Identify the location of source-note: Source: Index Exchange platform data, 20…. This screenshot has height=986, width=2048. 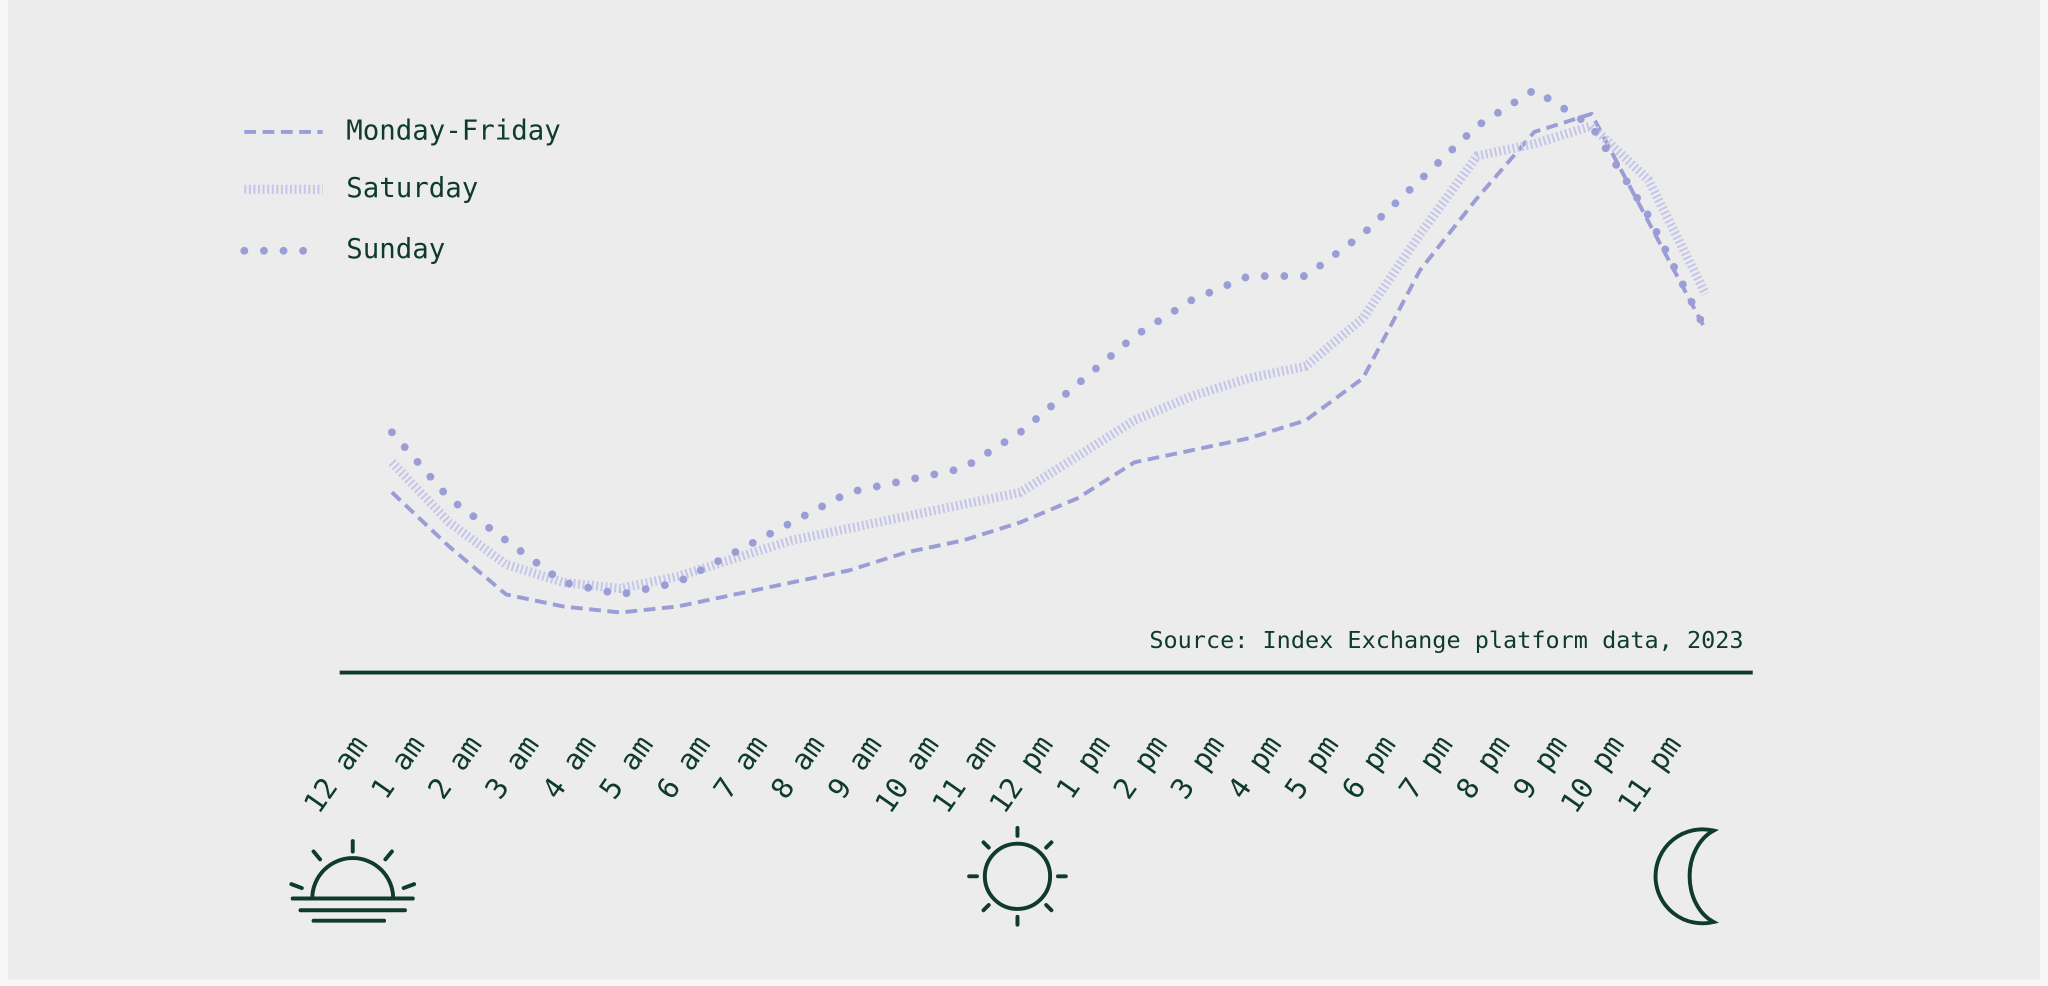
(1446, 640).